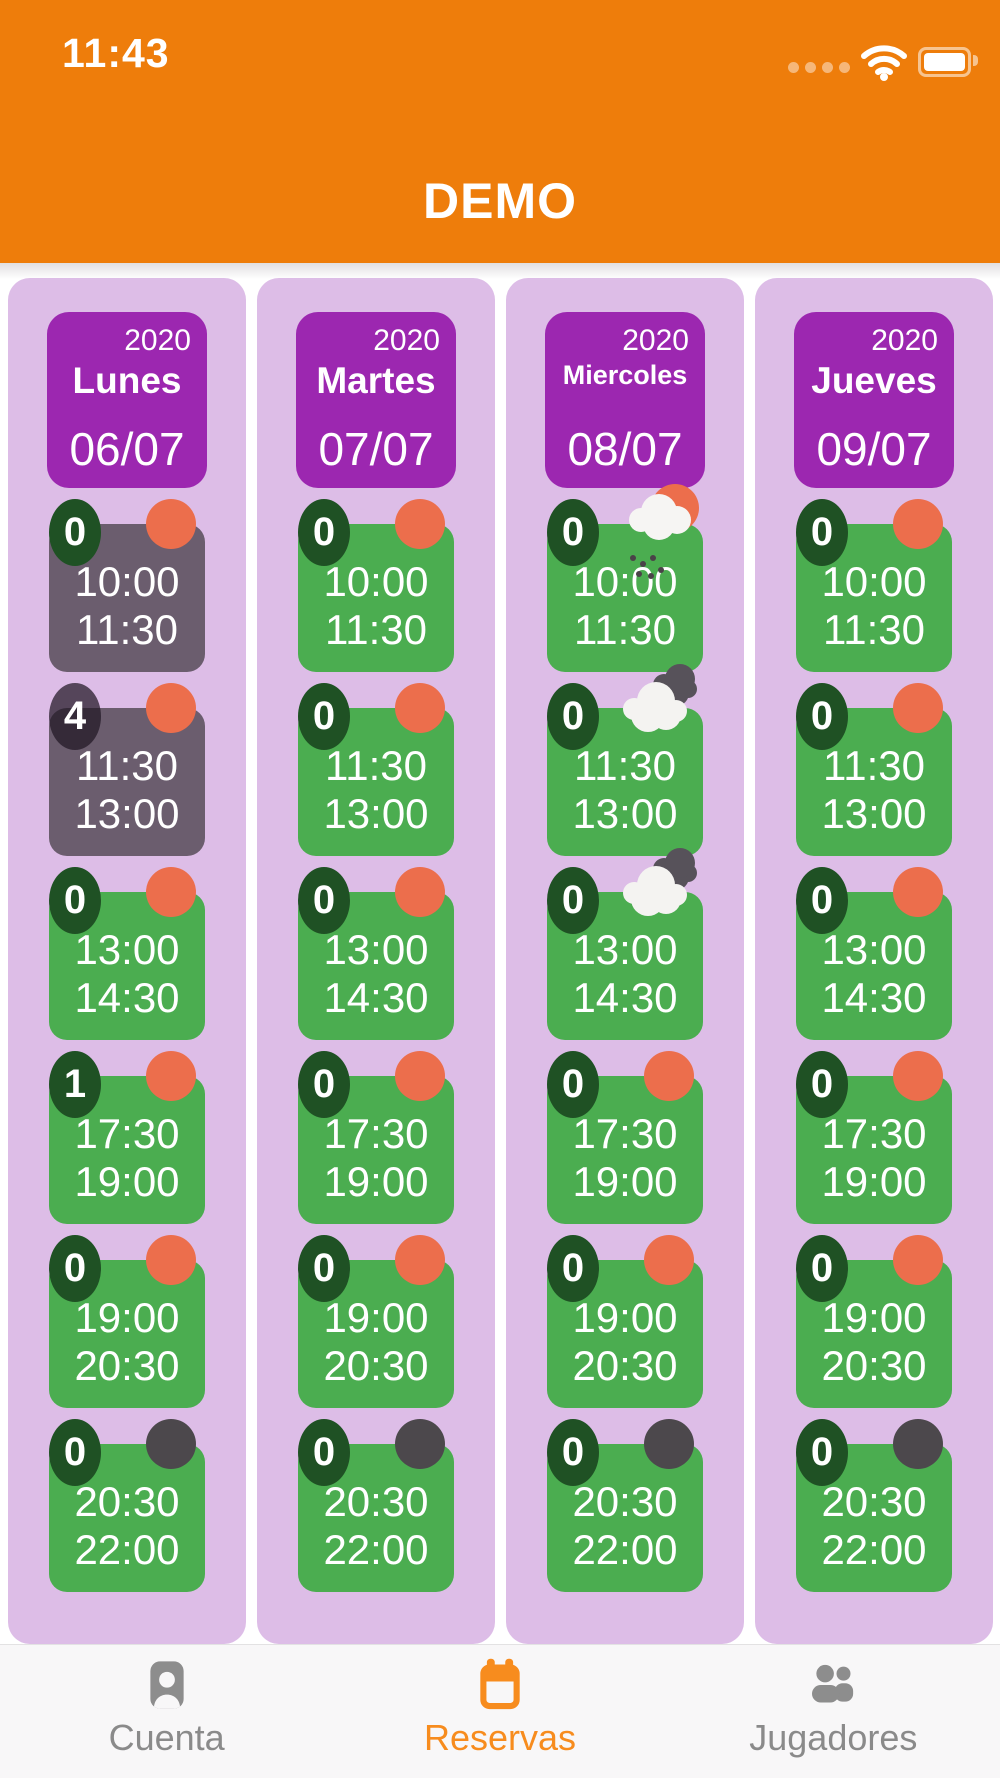 The width and height of the screenshot is (1000, 1778). What do you see at coordinates (376, 380) in the screenshot?
I see `day-name: Martes` at bounding box center [376, 380].